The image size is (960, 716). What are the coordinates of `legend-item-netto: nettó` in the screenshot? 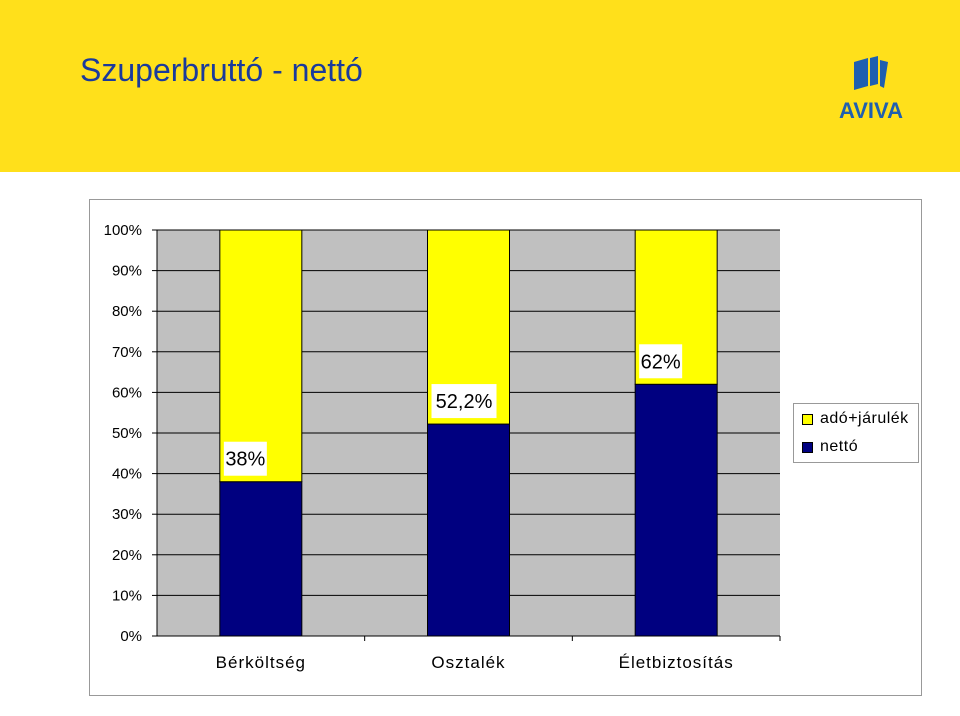 It's located at (830, 447).